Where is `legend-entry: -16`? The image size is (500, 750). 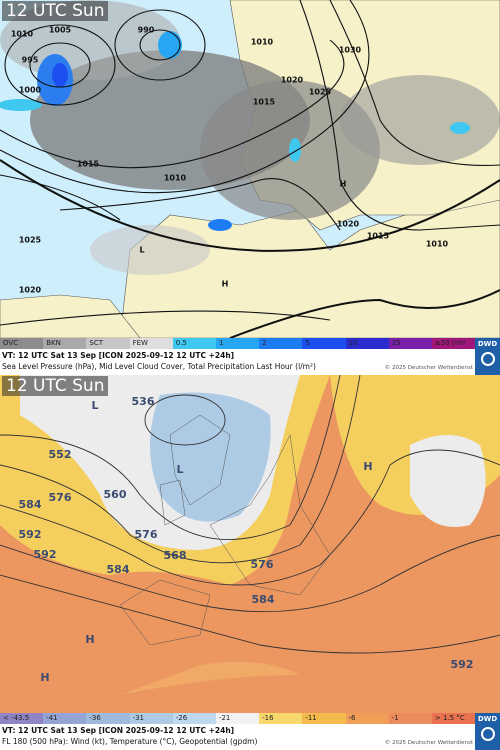
legend-entry: -16 is located at coordinates (281, 718).